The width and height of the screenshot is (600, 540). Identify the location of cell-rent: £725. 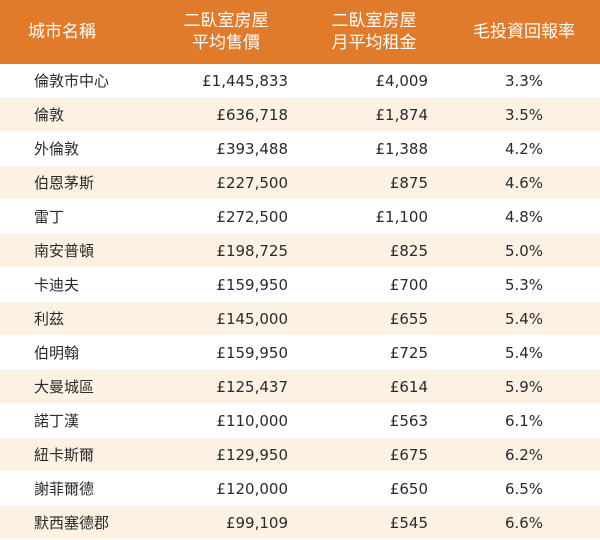
(408, 352).